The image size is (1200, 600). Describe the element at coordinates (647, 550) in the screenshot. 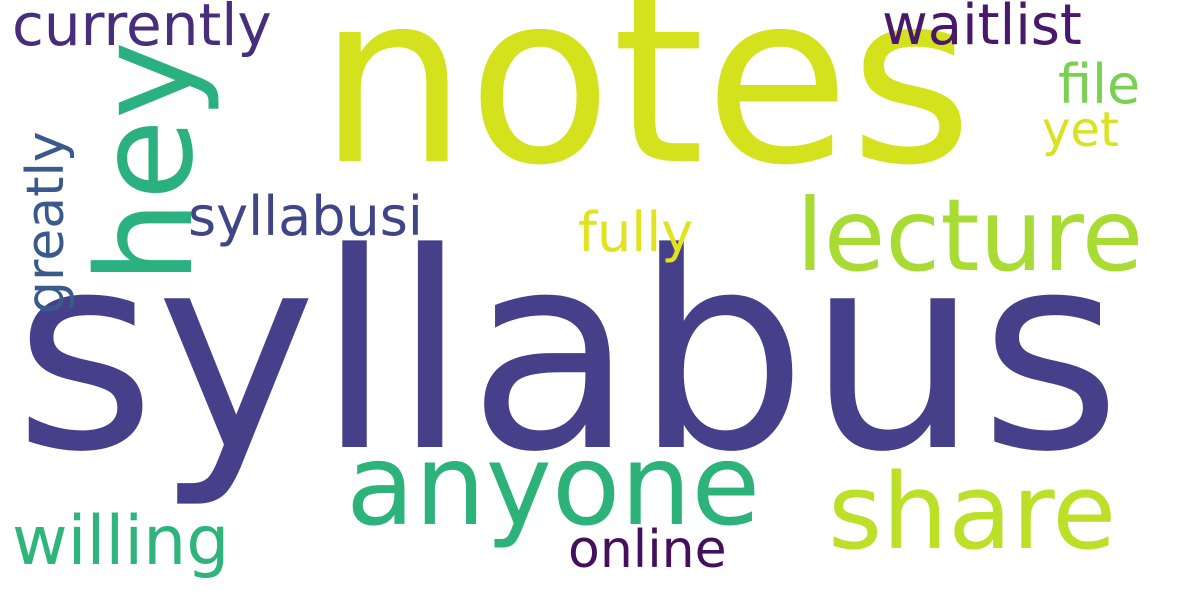

I see `word-online: online` at that location.